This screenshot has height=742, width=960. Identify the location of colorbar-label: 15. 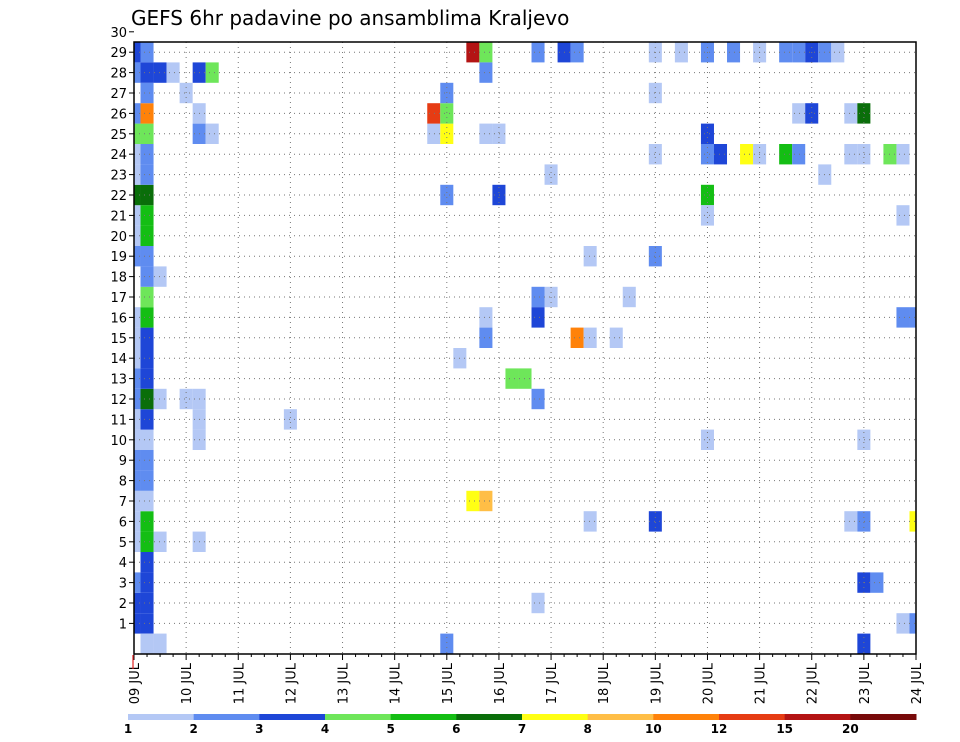
(784, 729).